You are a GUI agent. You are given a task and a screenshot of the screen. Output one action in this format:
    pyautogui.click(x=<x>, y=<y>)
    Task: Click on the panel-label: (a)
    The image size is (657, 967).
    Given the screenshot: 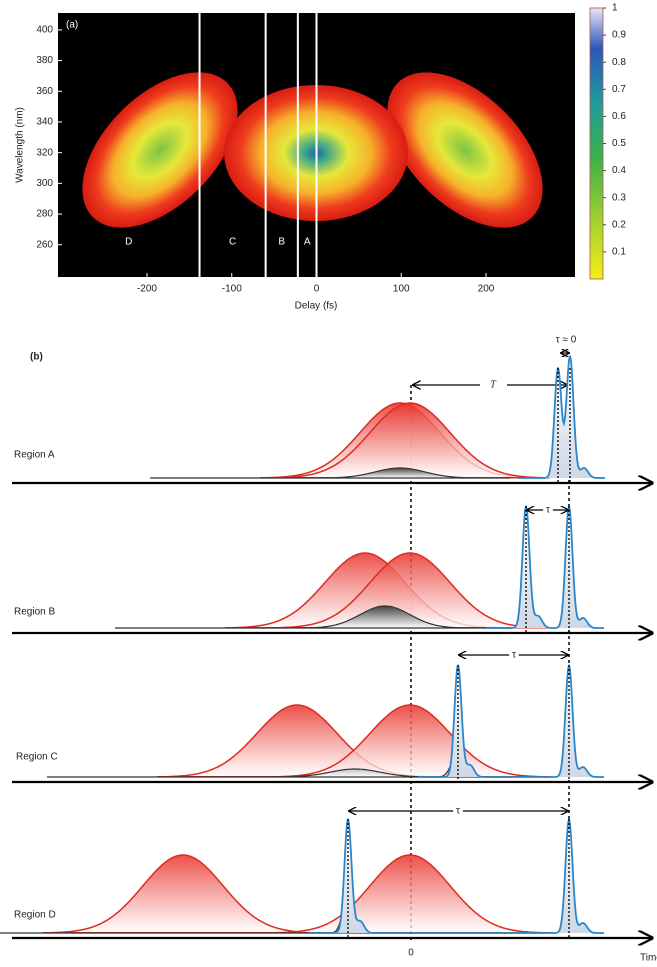 What is the action you would take?
    pyautogui.click(x=72, y=25)
    